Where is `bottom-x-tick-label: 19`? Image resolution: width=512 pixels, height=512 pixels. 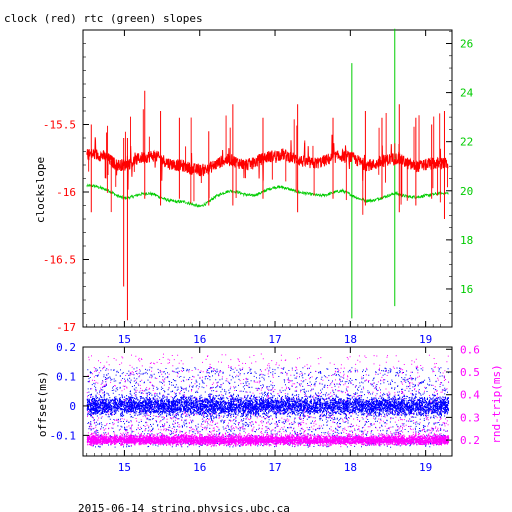
bottom-x-tick-label: 19 is located at coordinates (425, 467).